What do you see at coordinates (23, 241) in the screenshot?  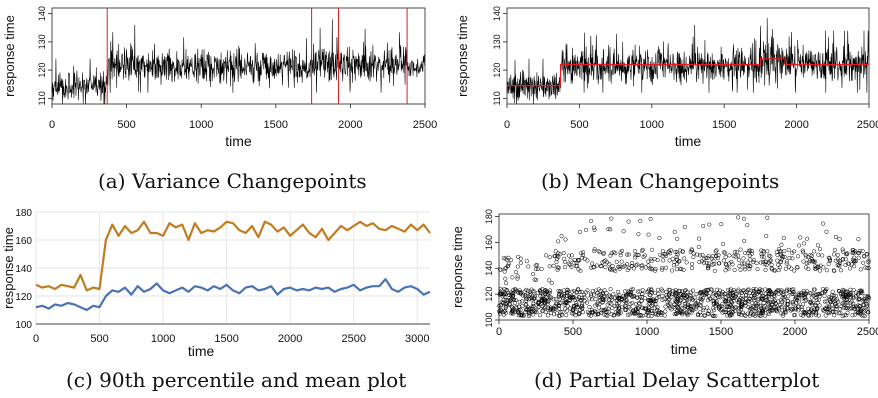 I see `y-tick-label: 160` at bounding box center [23, 241].